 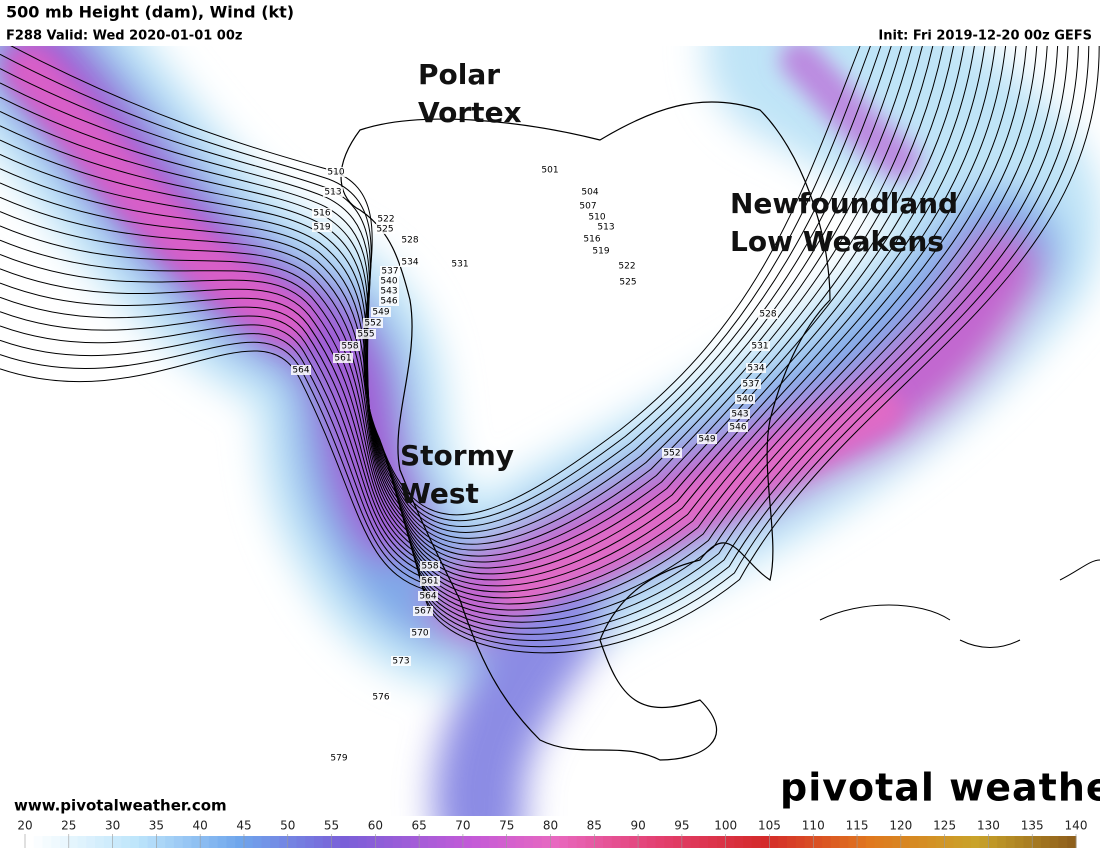 I want to click on contour-label: 534, so click(x=409, y=263).